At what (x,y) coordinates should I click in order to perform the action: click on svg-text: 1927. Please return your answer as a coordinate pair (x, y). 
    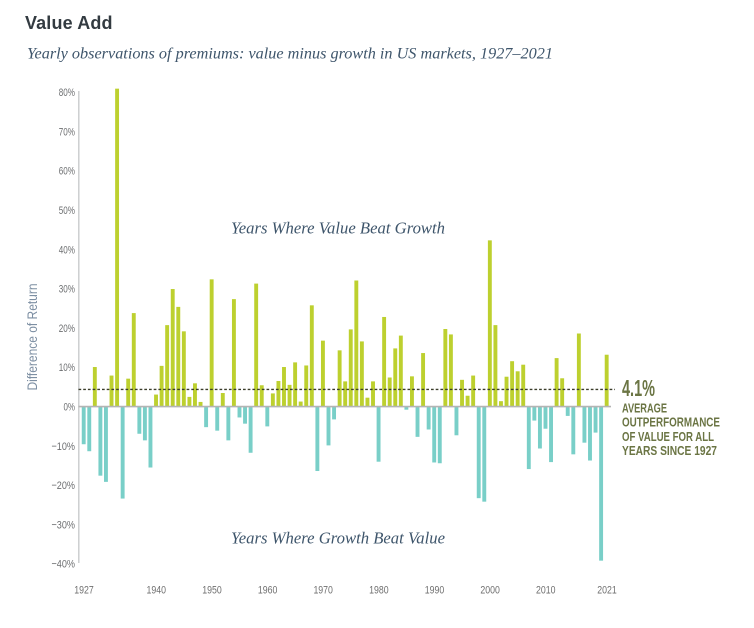
    Looking at the image, I should click on (84, 590).